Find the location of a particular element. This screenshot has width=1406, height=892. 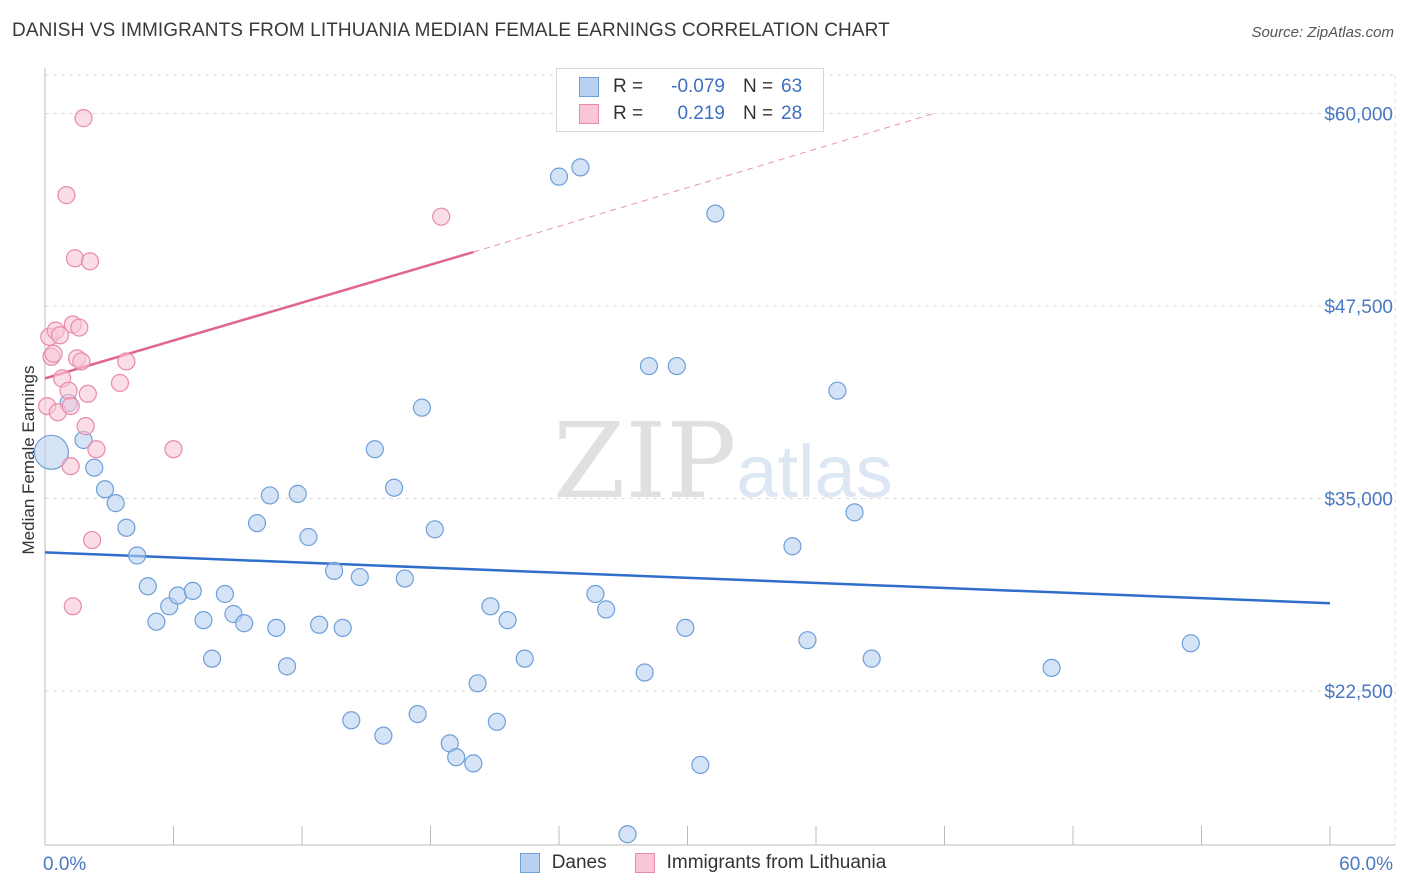

lithuania-trend-line is located at coordinates (259, 315).